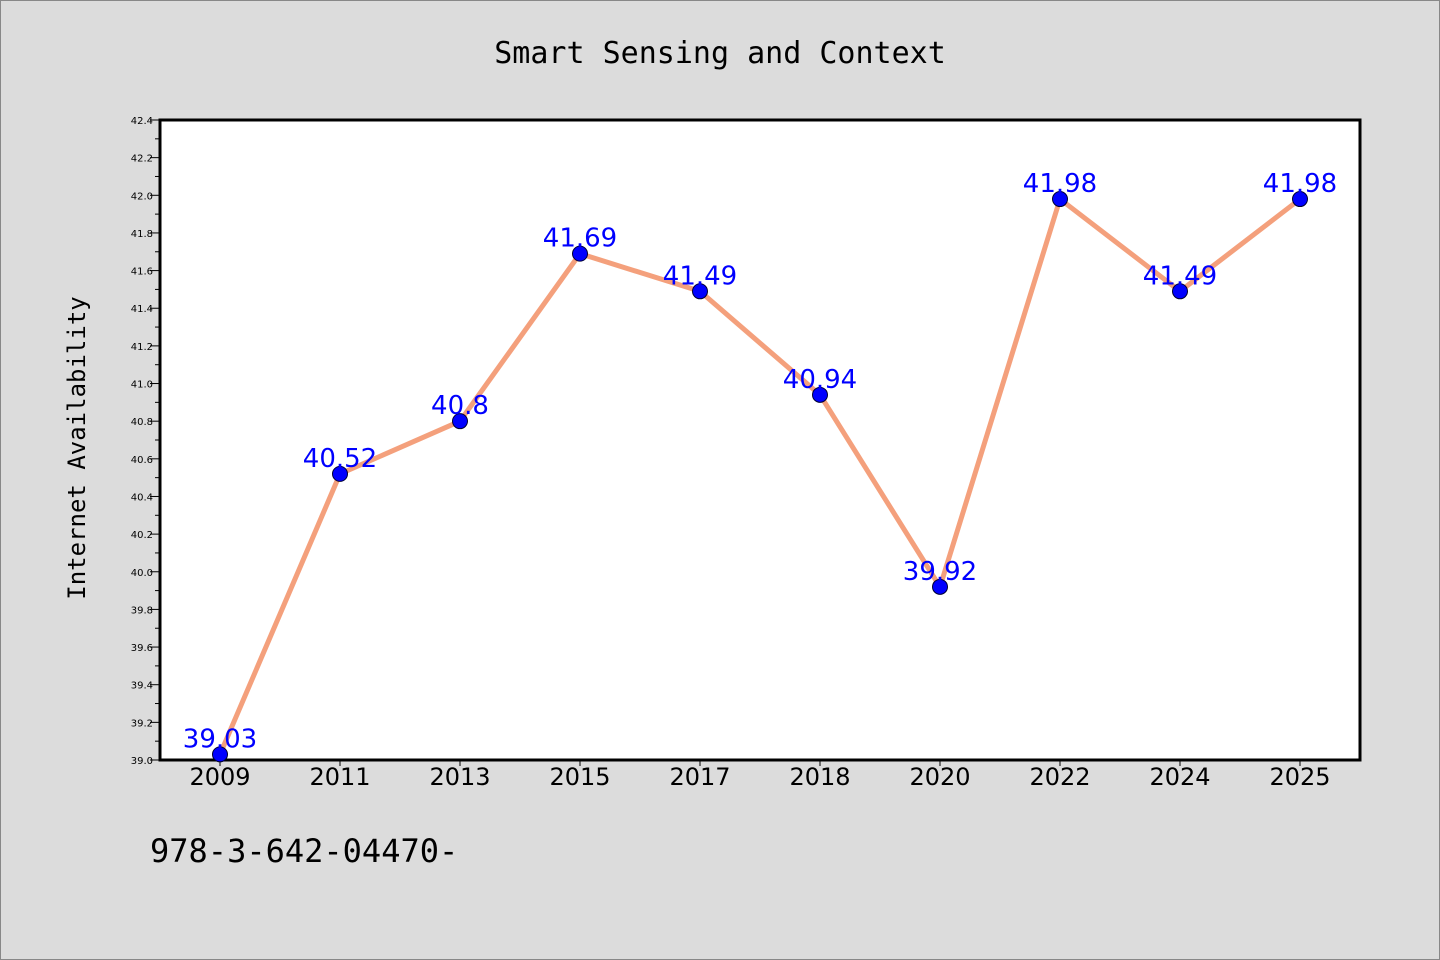 The height and width of the screenshot is (960, 1440). I want to click on y-axis-label: Internet Availability, so click(77, 447).